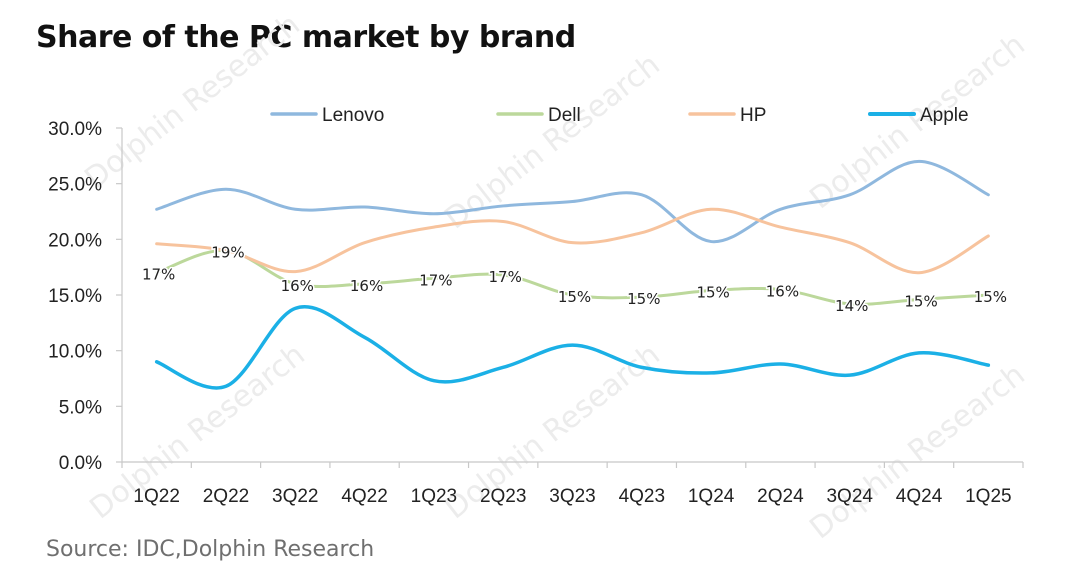  What do you see at coordinates (564, 115) in the screenshot?
I see `legend-label-dell: Dell` at bounding box center [564, 115].